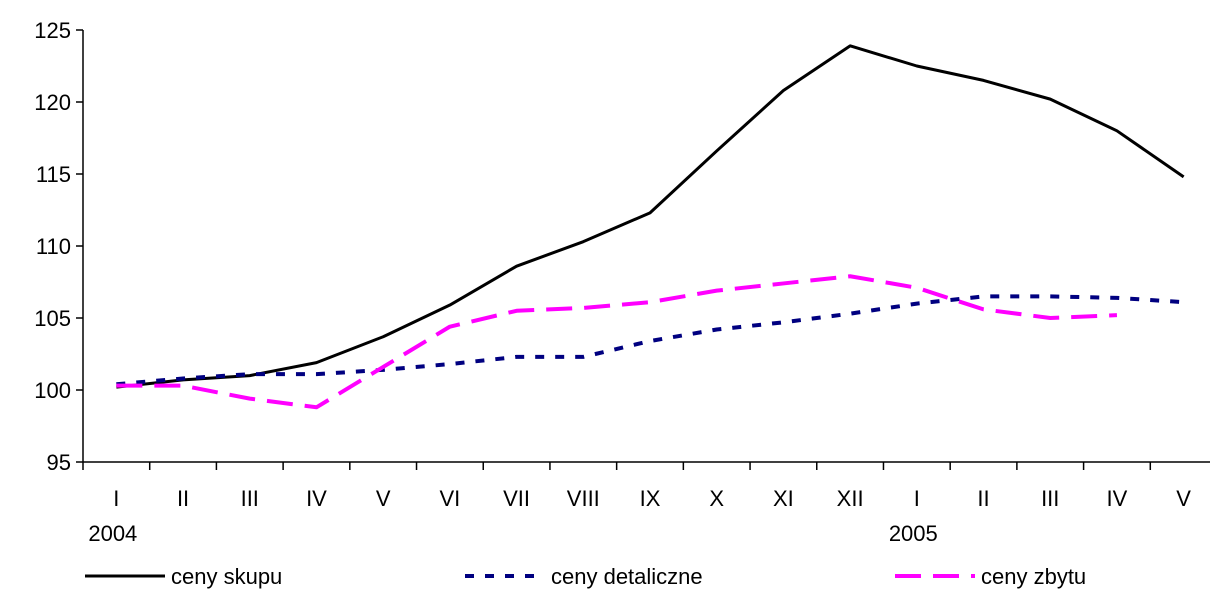  Describe the element at coordinates (52, 318) in the screenshot. I see `y-tick-label: 105` at that location.